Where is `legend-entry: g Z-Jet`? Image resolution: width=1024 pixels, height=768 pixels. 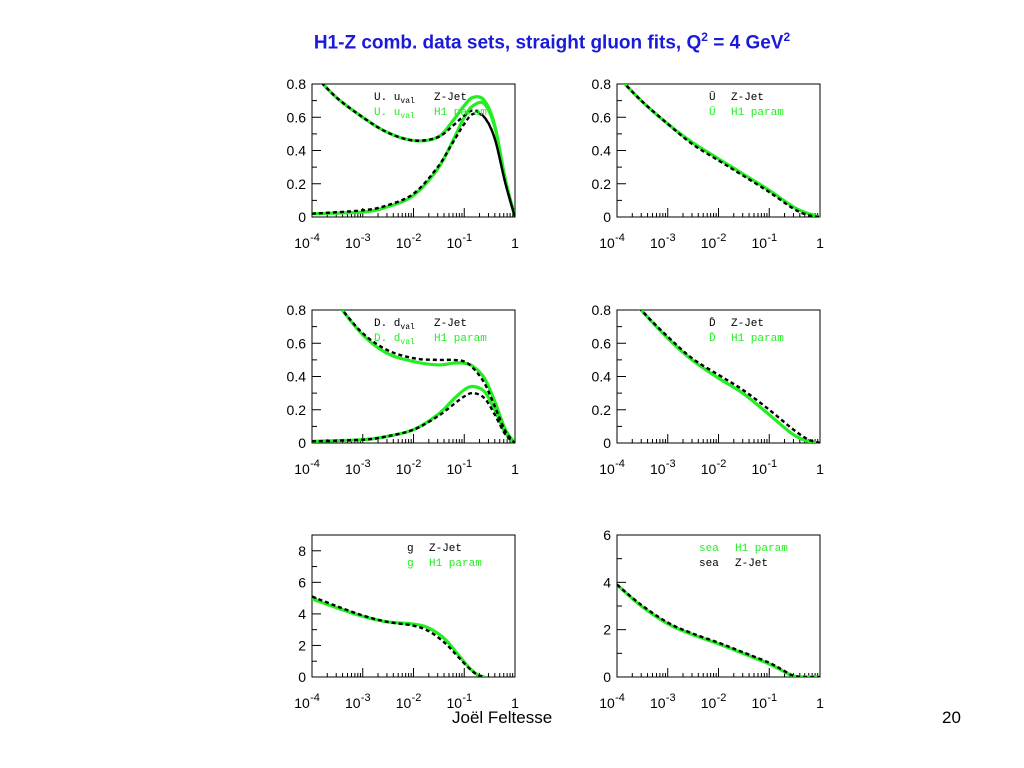 legend-entry: g Z-Jet is located at coordinates (434, 549).